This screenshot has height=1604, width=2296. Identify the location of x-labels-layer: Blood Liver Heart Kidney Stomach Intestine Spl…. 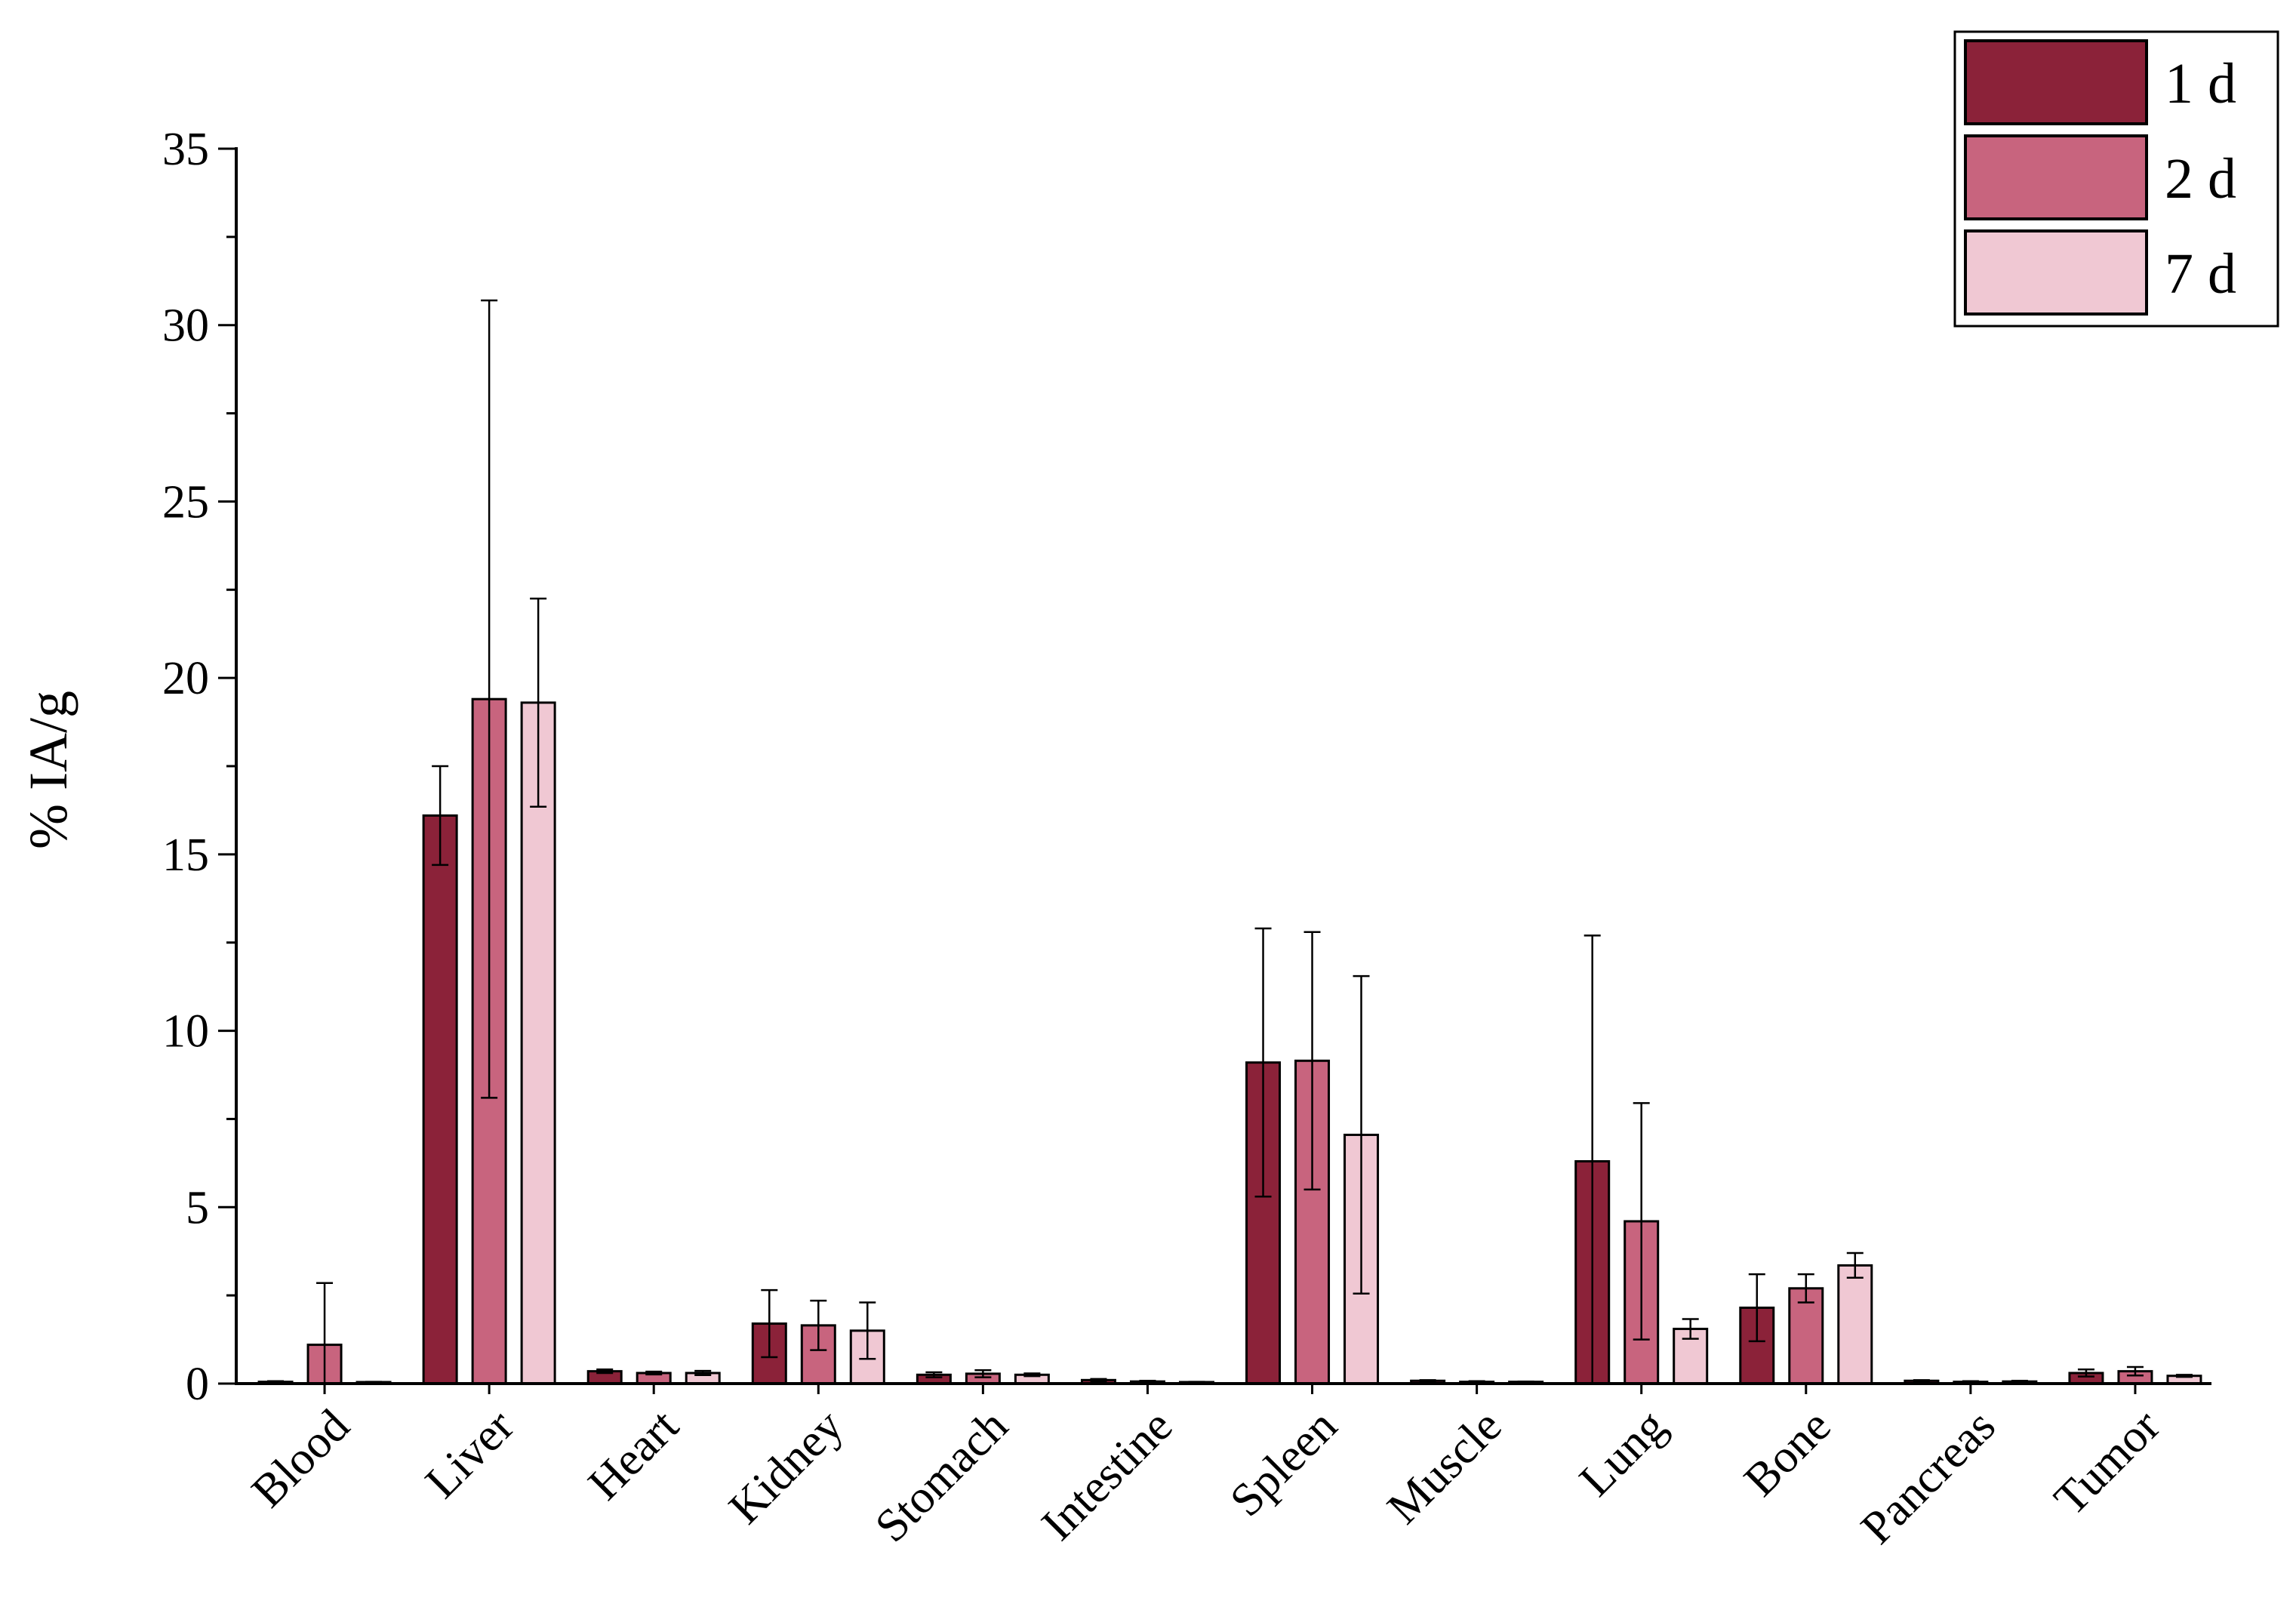
(1206, 1477).